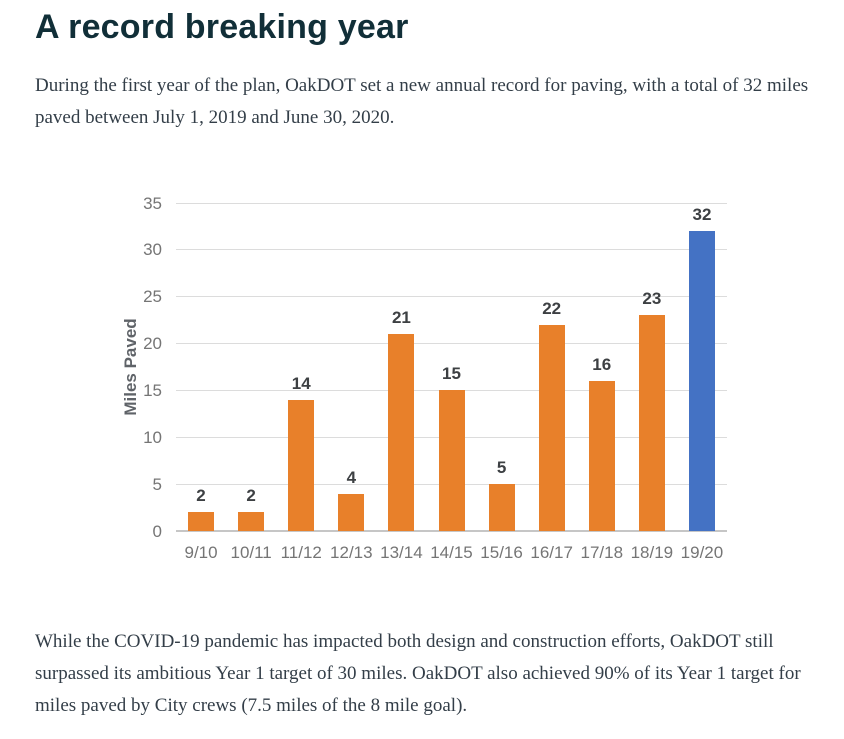 The image size is (844, 739). What do you see at coordinates (652, 552) in the screenshot?
I see `x-tick-label: 18/19` at bounding box center [652, 552].